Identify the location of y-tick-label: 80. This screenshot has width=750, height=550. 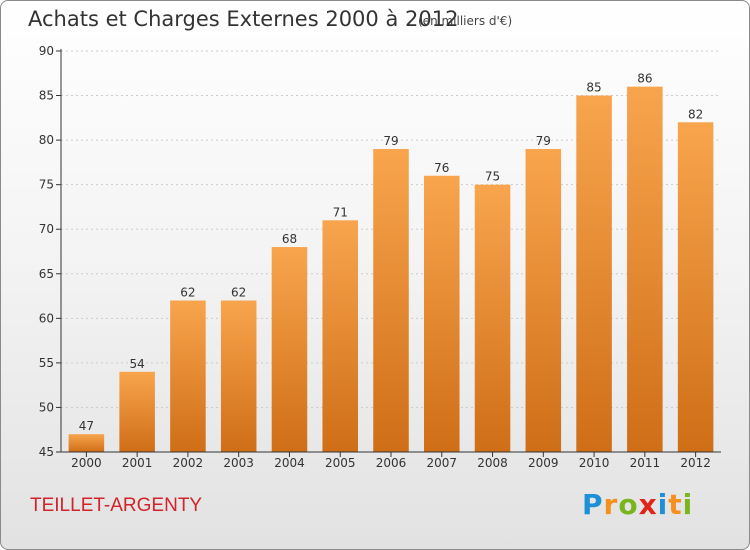
(46, 140).